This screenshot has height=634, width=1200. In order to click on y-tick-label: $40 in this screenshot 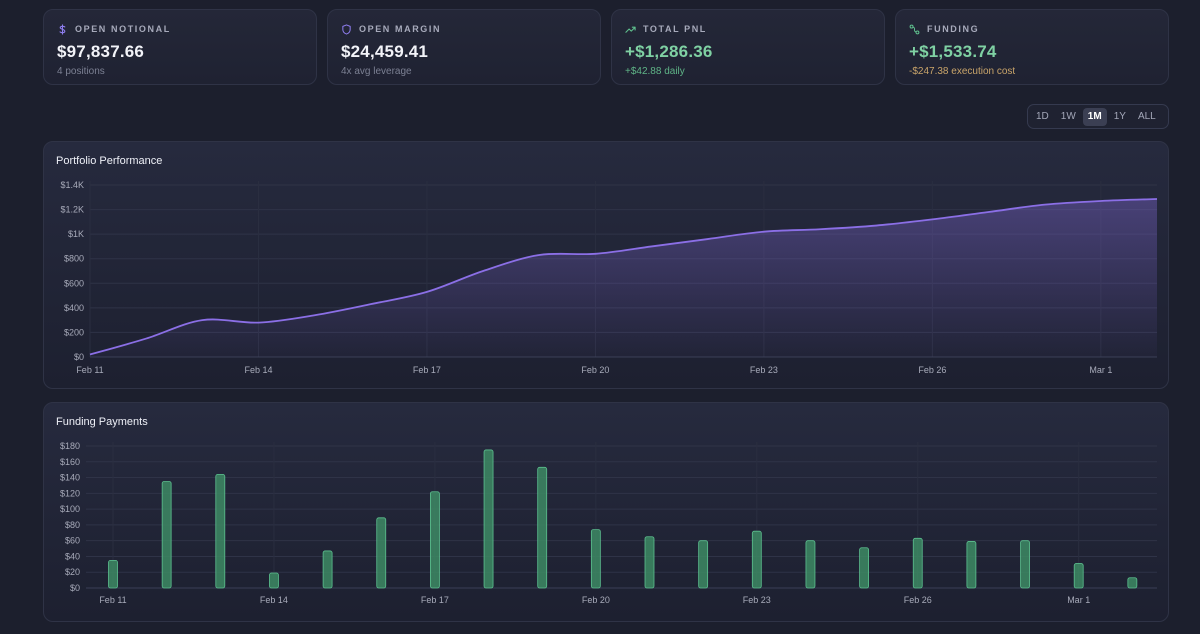, I will do `click(72, 556)`.